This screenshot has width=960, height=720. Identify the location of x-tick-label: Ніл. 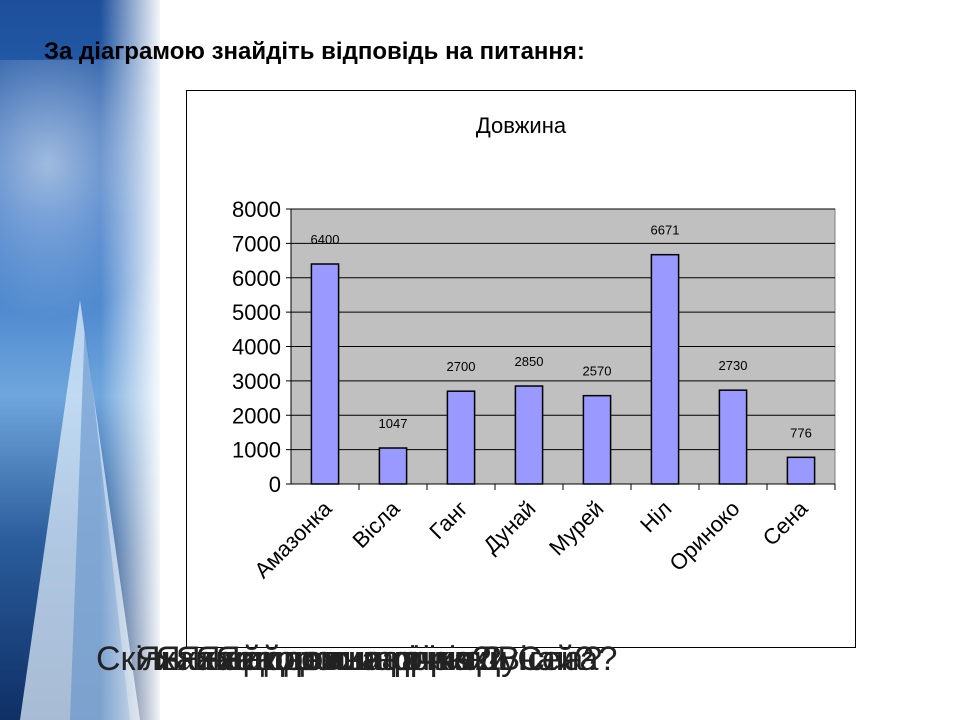
(655, 516).